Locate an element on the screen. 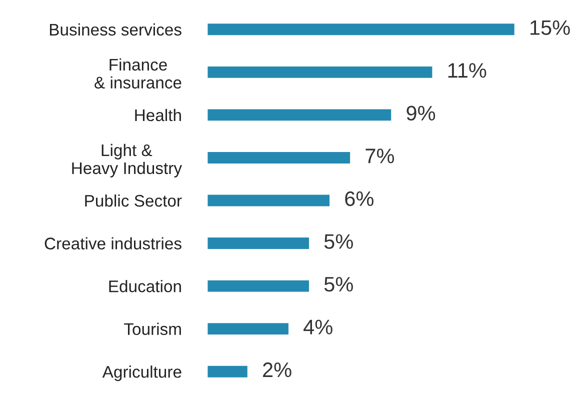 This screenshot has width=575, height=401. y-tick-label: Agriculture is located at coordinates (142, 374).